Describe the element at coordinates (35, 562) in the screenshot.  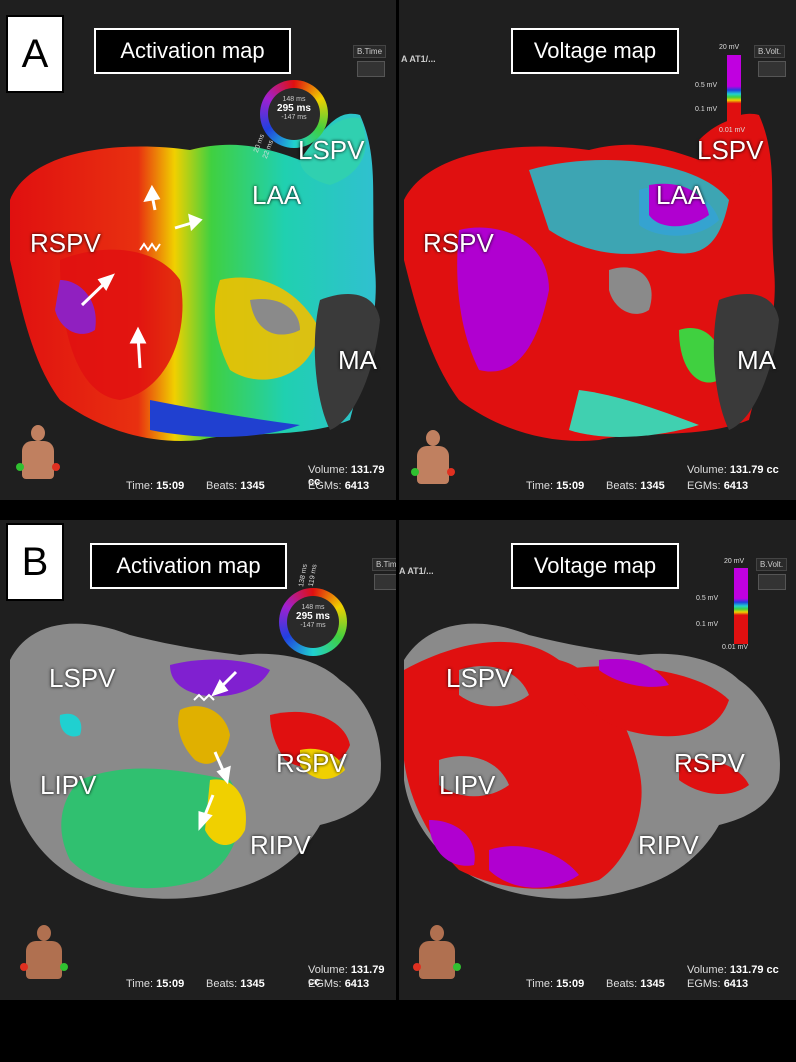
I see `panel-tag: B` at that location.